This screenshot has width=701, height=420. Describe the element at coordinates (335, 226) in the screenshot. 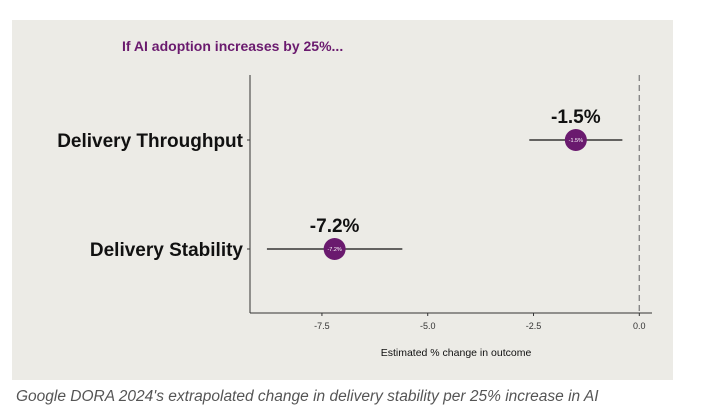

I see `value-label: -7.2%` at that location.